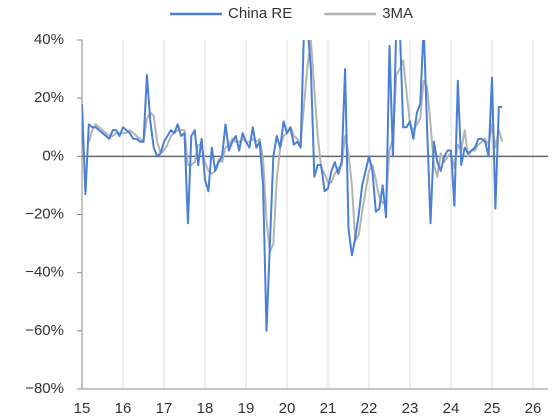 This screenshot has width=560, height=420. What do you see at coordinates (492, 408) in the screenshot?
I see `x-tick-label: 25` at bounding box center [492, 408].